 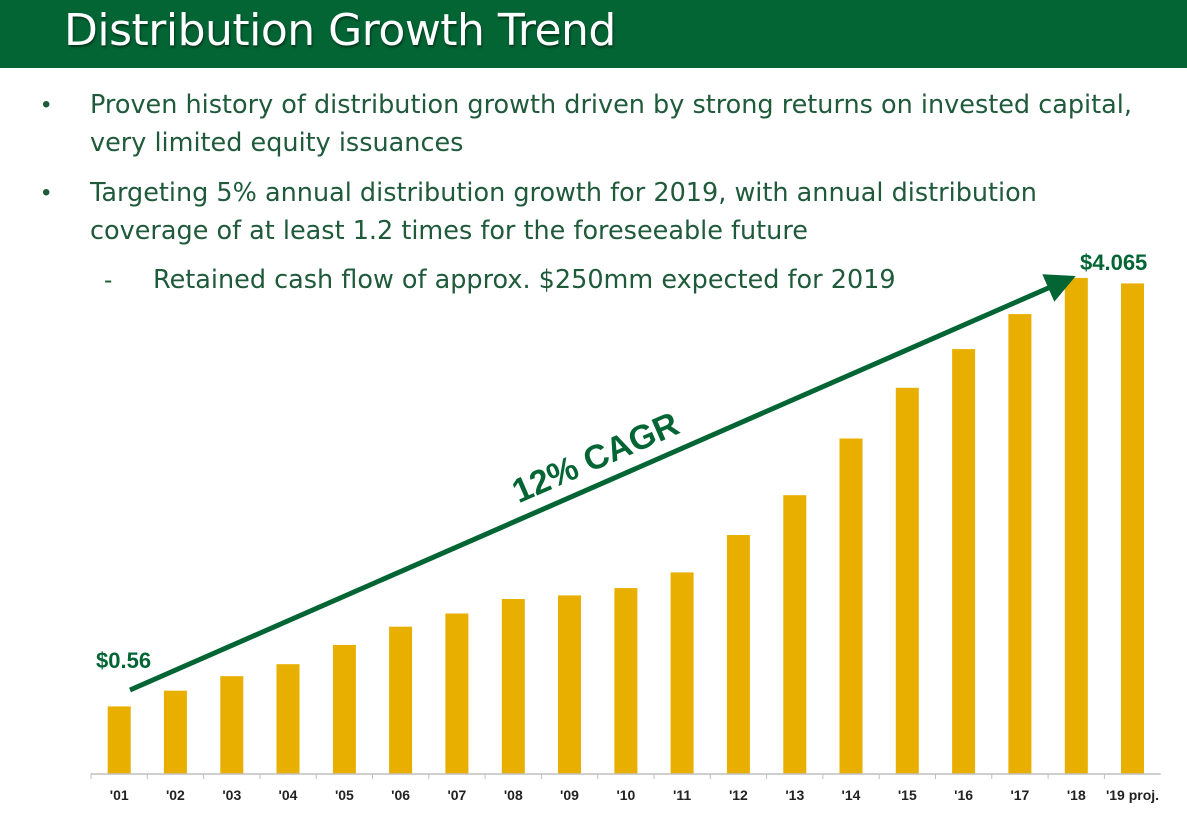 What do you see at coordinates (625, 795) in the screenshot?
I see `x-tick-label: '10` at bounding box center [625, 795].